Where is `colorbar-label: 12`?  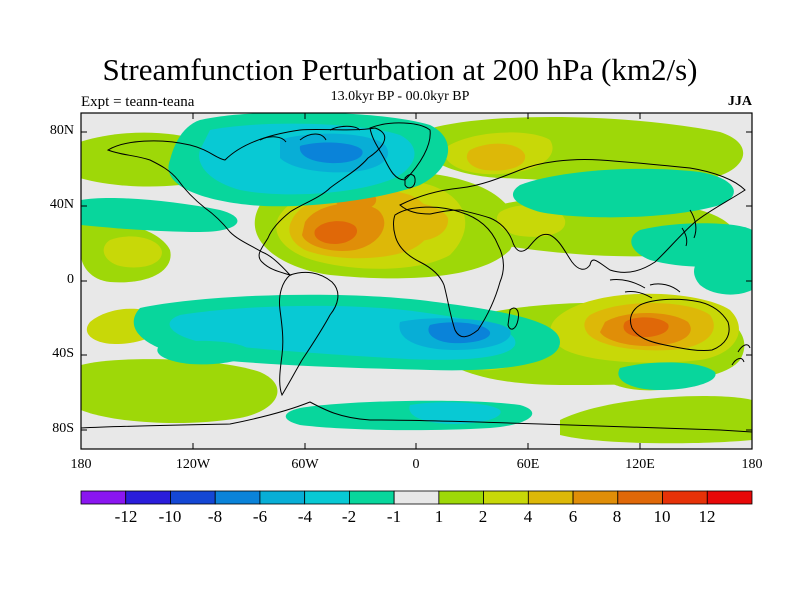
colorbar-label: 12 is located at coordinates (707, 516).